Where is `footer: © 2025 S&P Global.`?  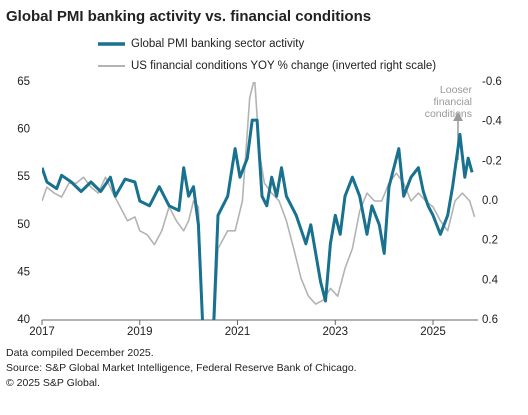 footer: © 2025 S&P Global. is located at coordinates (53, 383).